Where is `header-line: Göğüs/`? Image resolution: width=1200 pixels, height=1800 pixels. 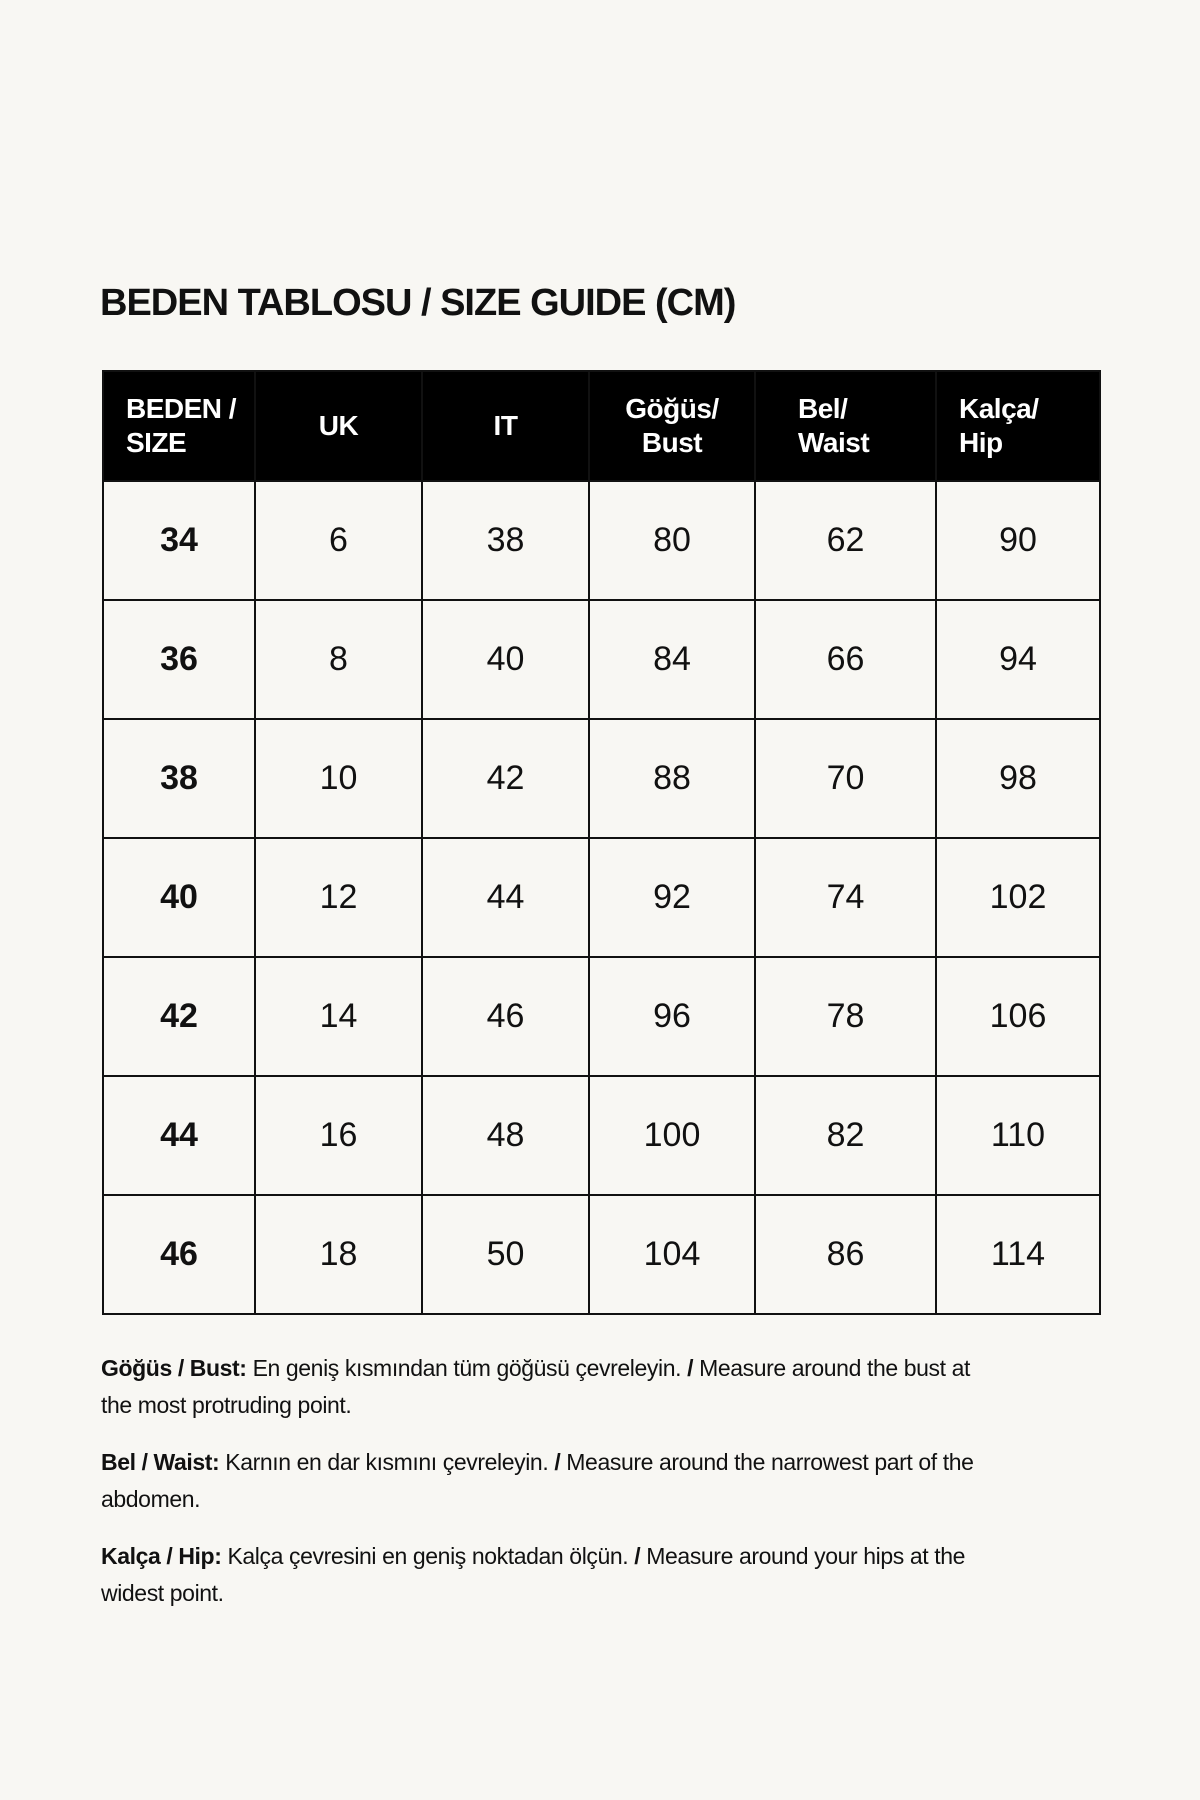 header-line: Göğüs/ is located at coordinates (672, 408).